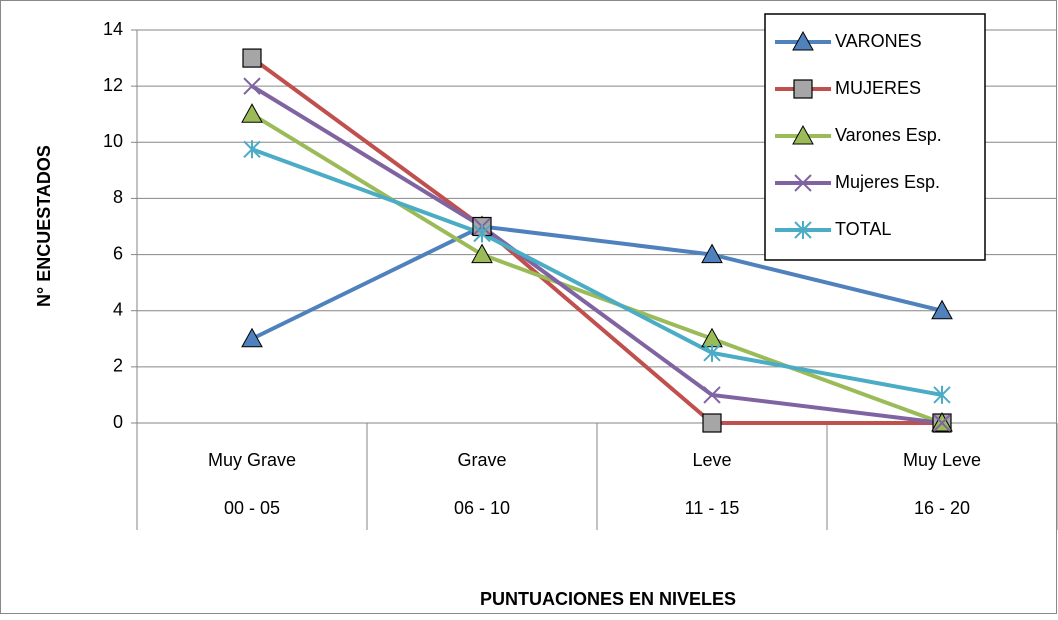 This screenshot has height=620, width=1058. I want to click on legend-label: VARONES, so click(878, 41).